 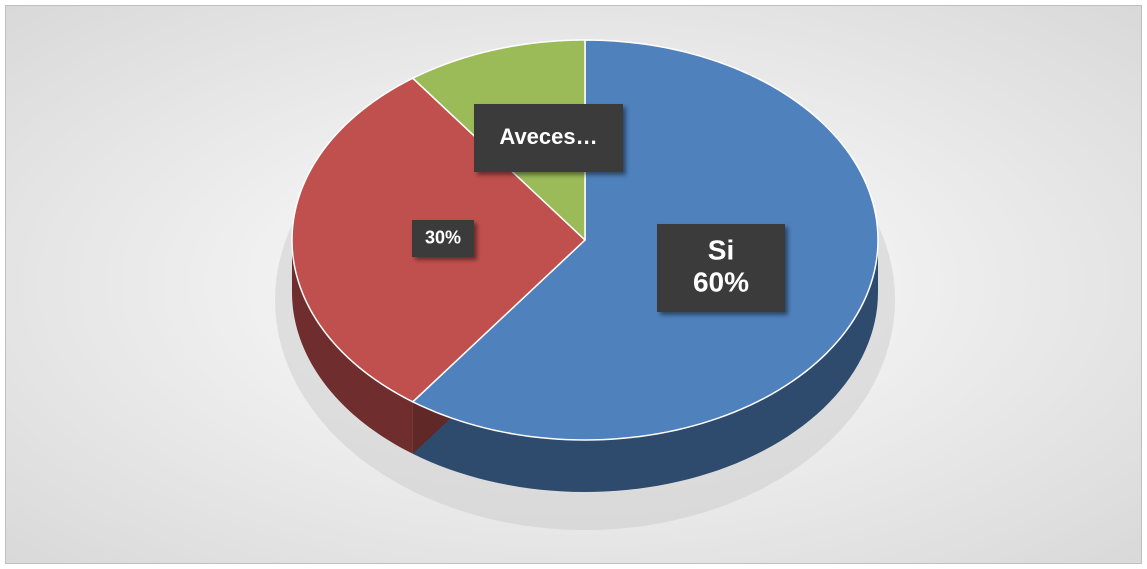 What do you see at coordinates (721, 249) in the screenshot?
I see `data-label: Si` at bounding box center [721, 249].